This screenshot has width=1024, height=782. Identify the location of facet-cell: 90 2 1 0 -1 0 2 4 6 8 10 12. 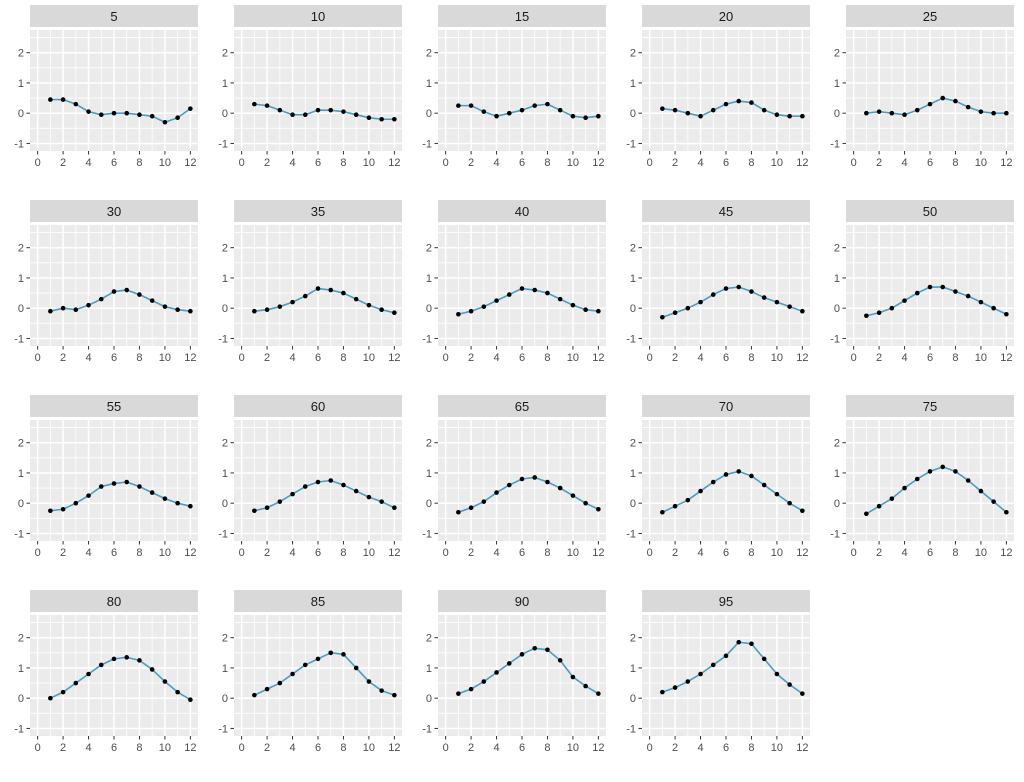
(510, 682).